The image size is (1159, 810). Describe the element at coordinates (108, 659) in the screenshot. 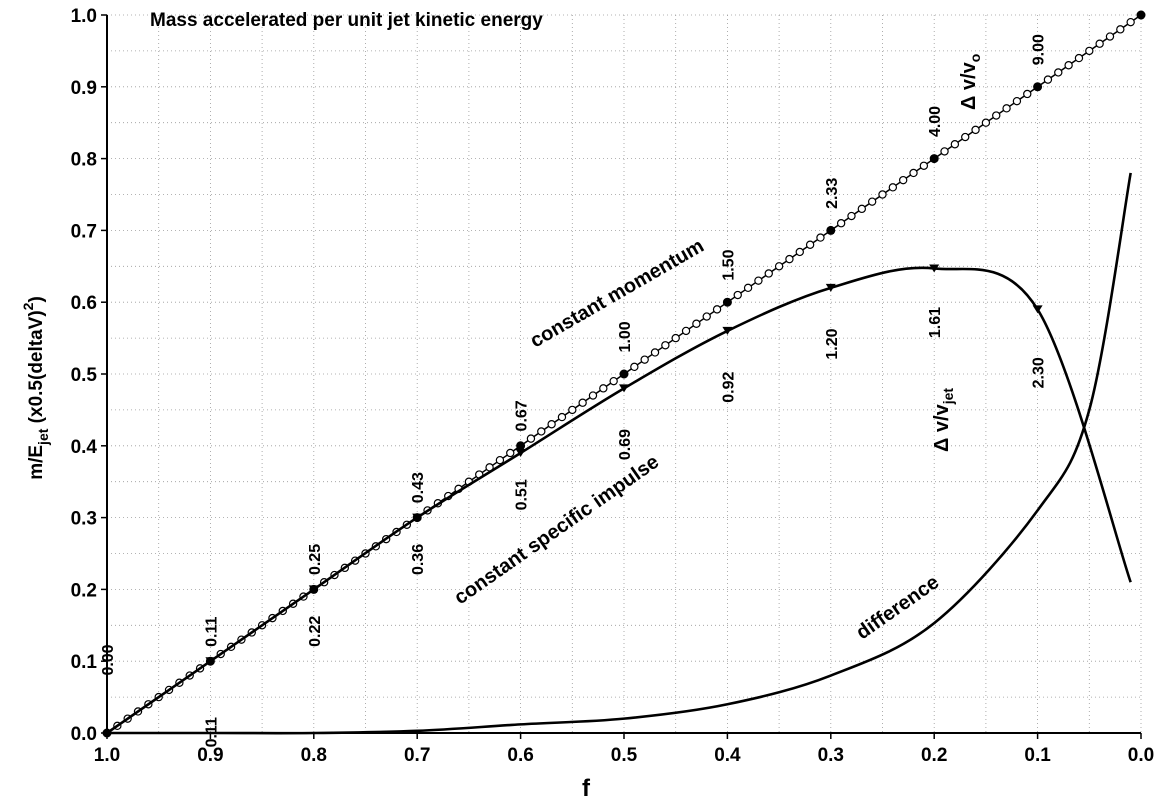

I see `momentum-dv-vo-label: 0.00` at that location.